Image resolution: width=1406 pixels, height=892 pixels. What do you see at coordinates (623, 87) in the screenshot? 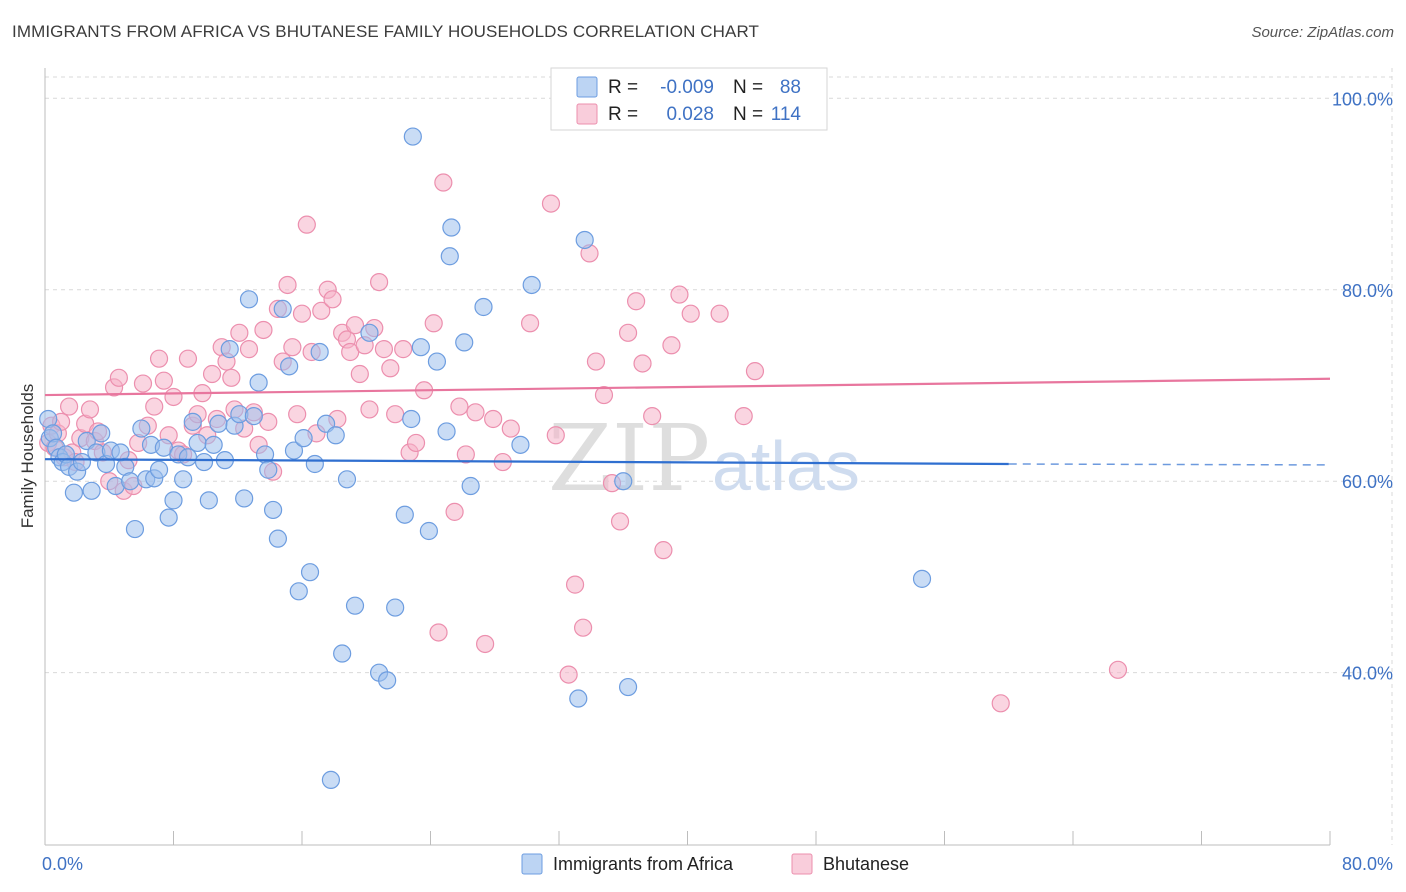
I see `legend-r-label-africa: R =` at bounding box center [623, 87].